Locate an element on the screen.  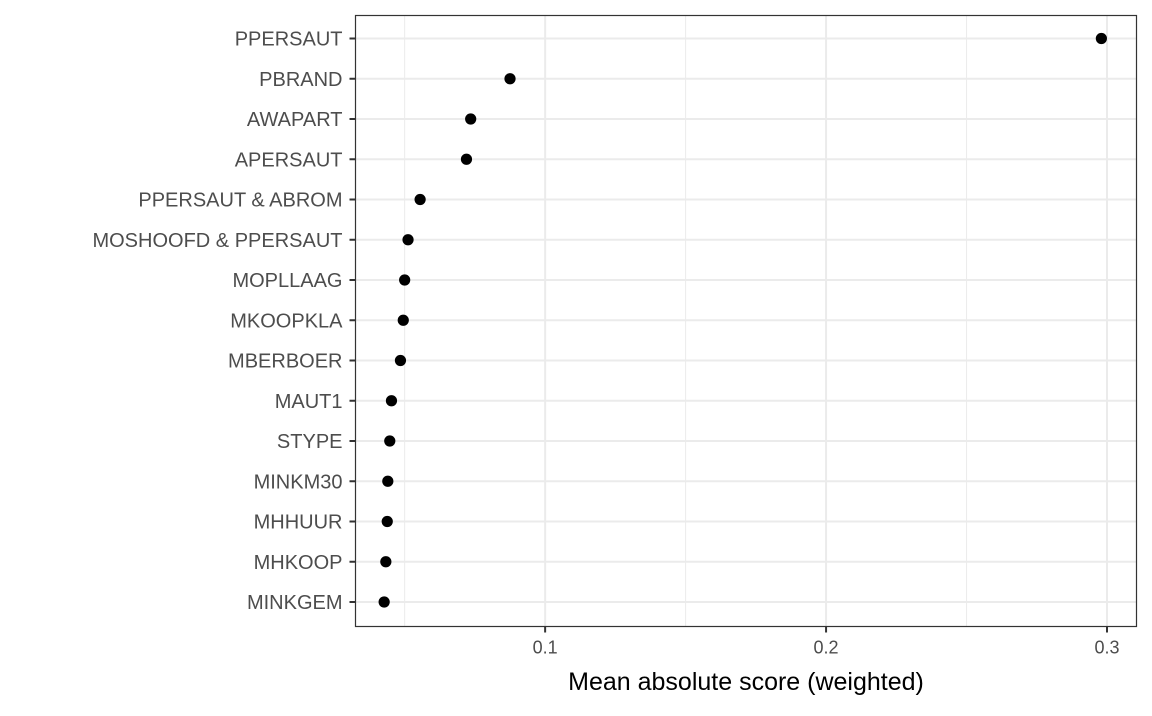
y-tick-label: MINKM30 is located at coordinates (298, 482).